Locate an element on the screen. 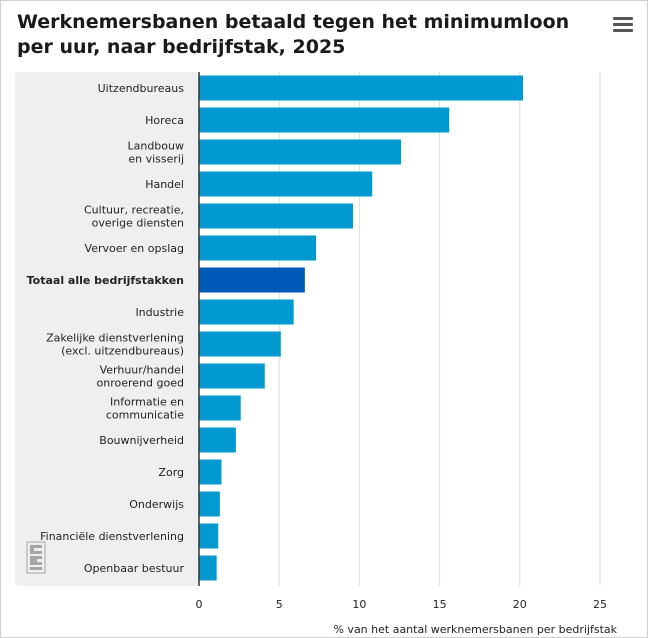 The image size is (648, 638). category-label: Informatie en communicatie is located at coordinates (145, 409).